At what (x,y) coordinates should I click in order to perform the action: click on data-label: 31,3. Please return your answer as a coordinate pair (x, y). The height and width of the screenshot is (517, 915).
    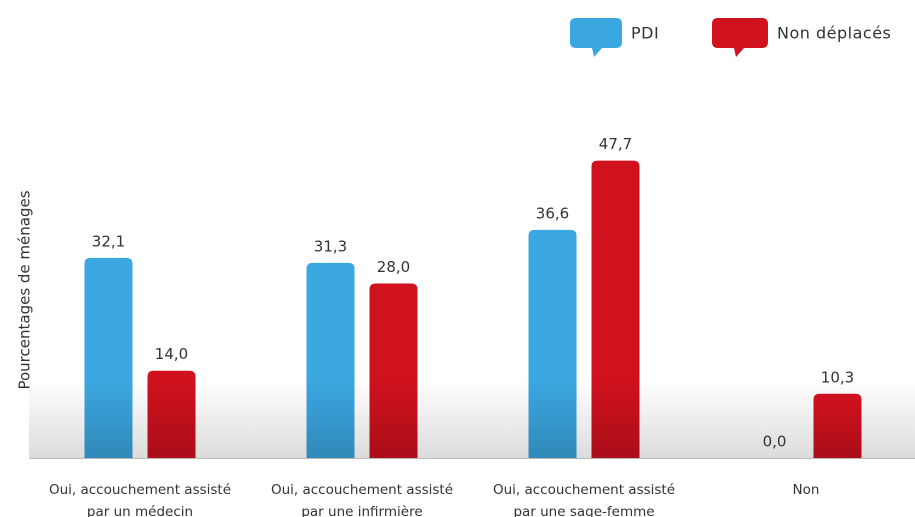
    Looking at the image, I should click on (330, 246).